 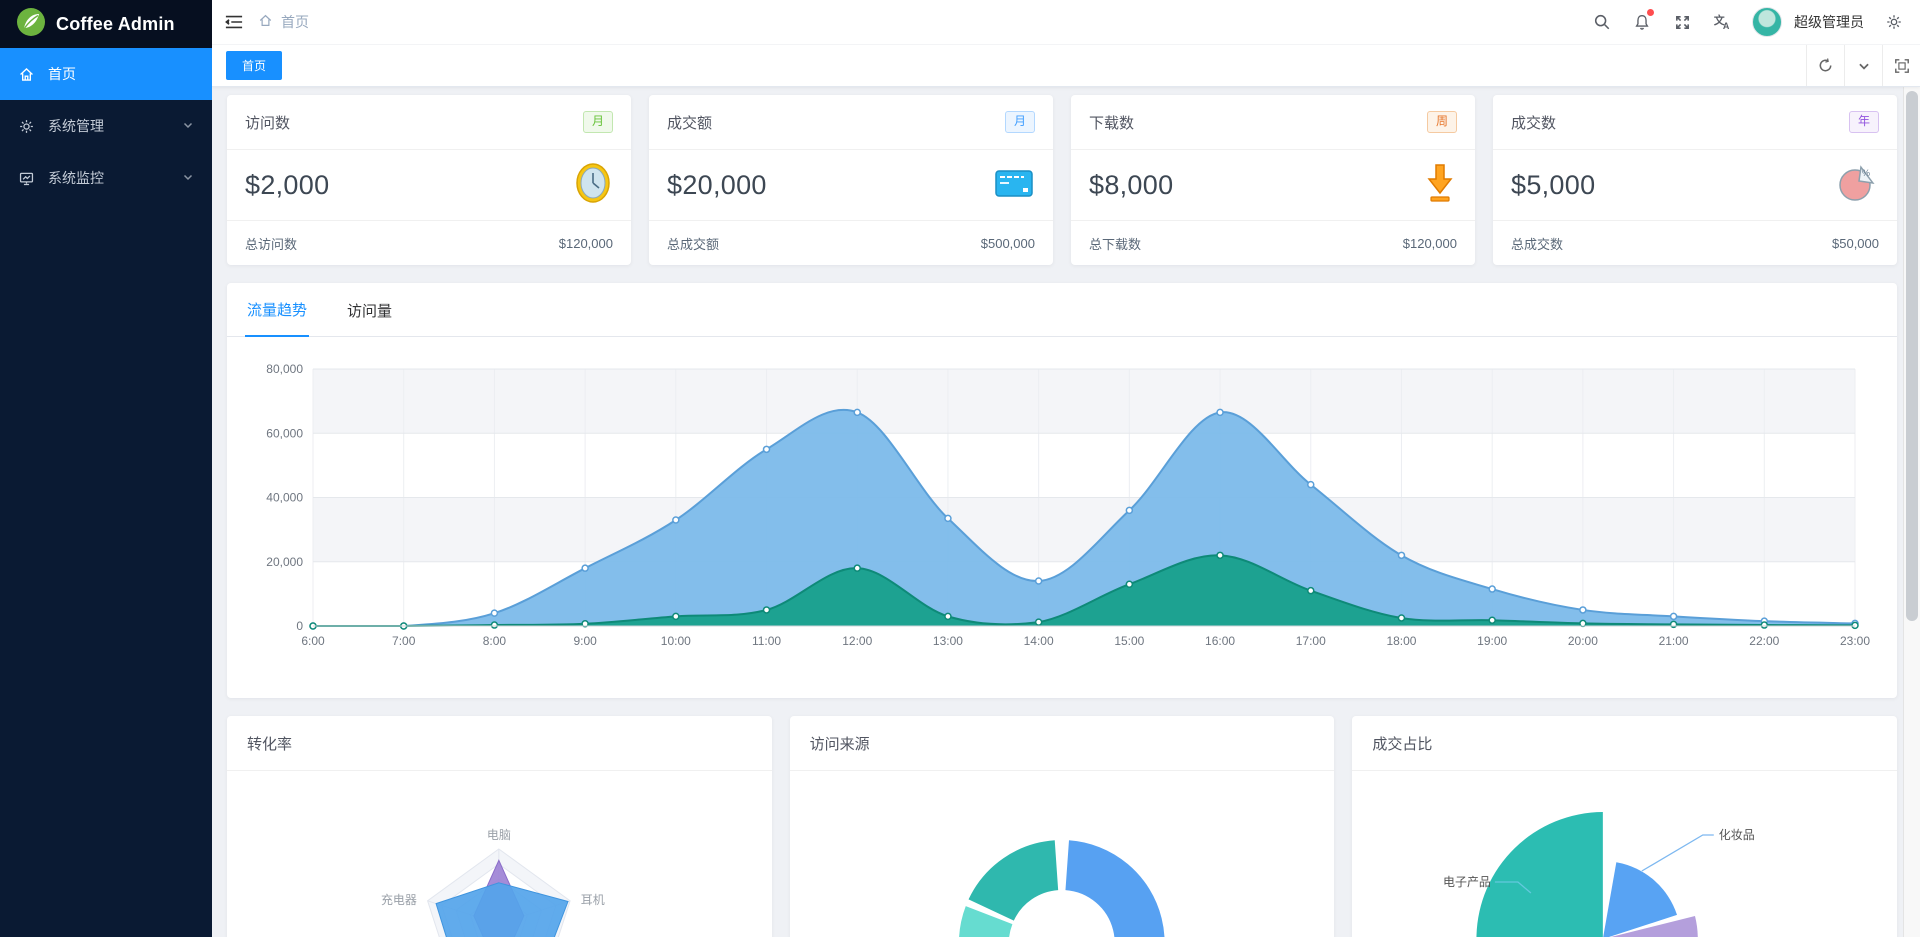 I want to click on svg-text: 19:00, so click(x=1492, y=641).